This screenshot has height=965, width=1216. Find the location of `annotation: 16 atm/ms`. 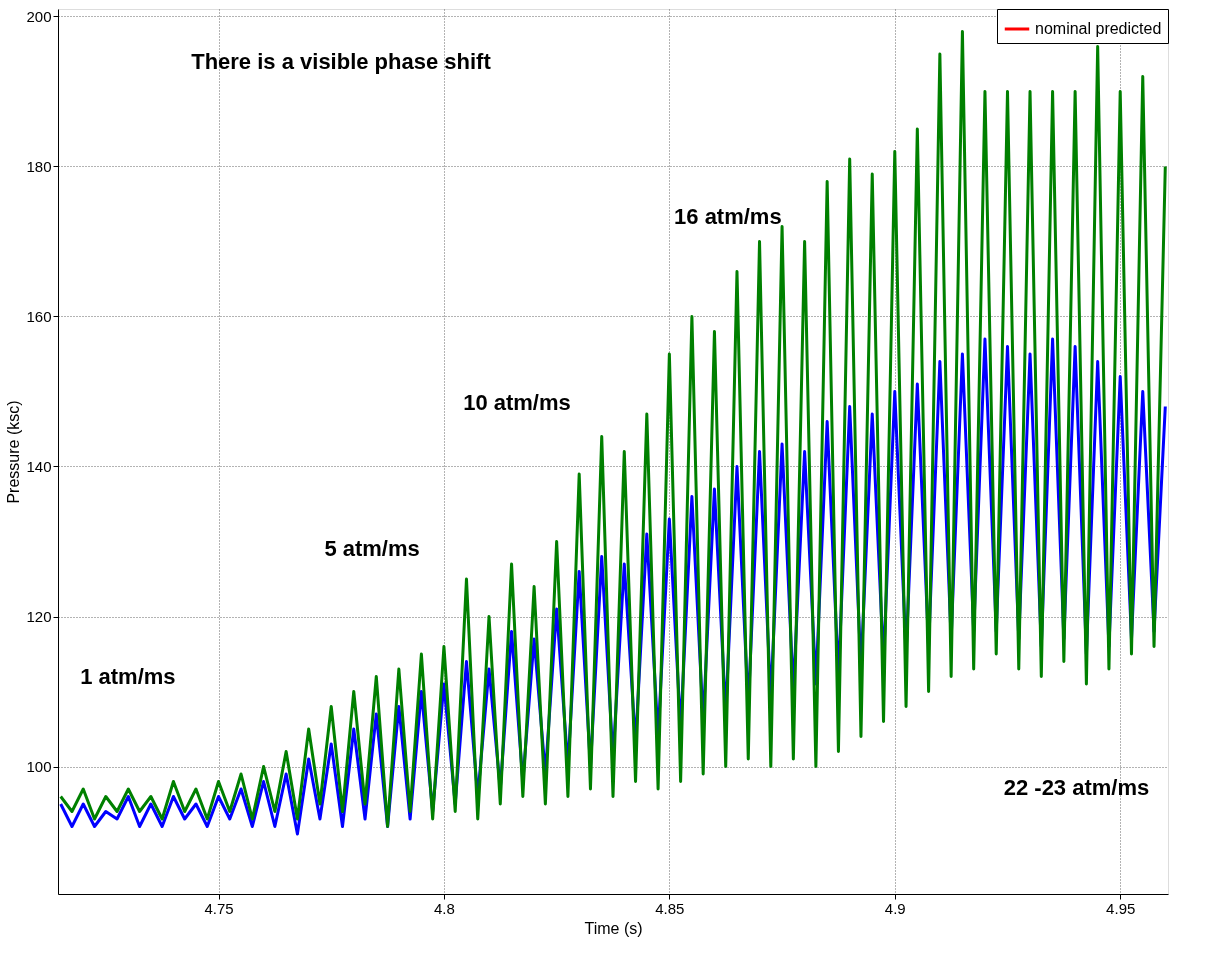

annotation: 16 atm/ms is located at coordinates (728, 216).